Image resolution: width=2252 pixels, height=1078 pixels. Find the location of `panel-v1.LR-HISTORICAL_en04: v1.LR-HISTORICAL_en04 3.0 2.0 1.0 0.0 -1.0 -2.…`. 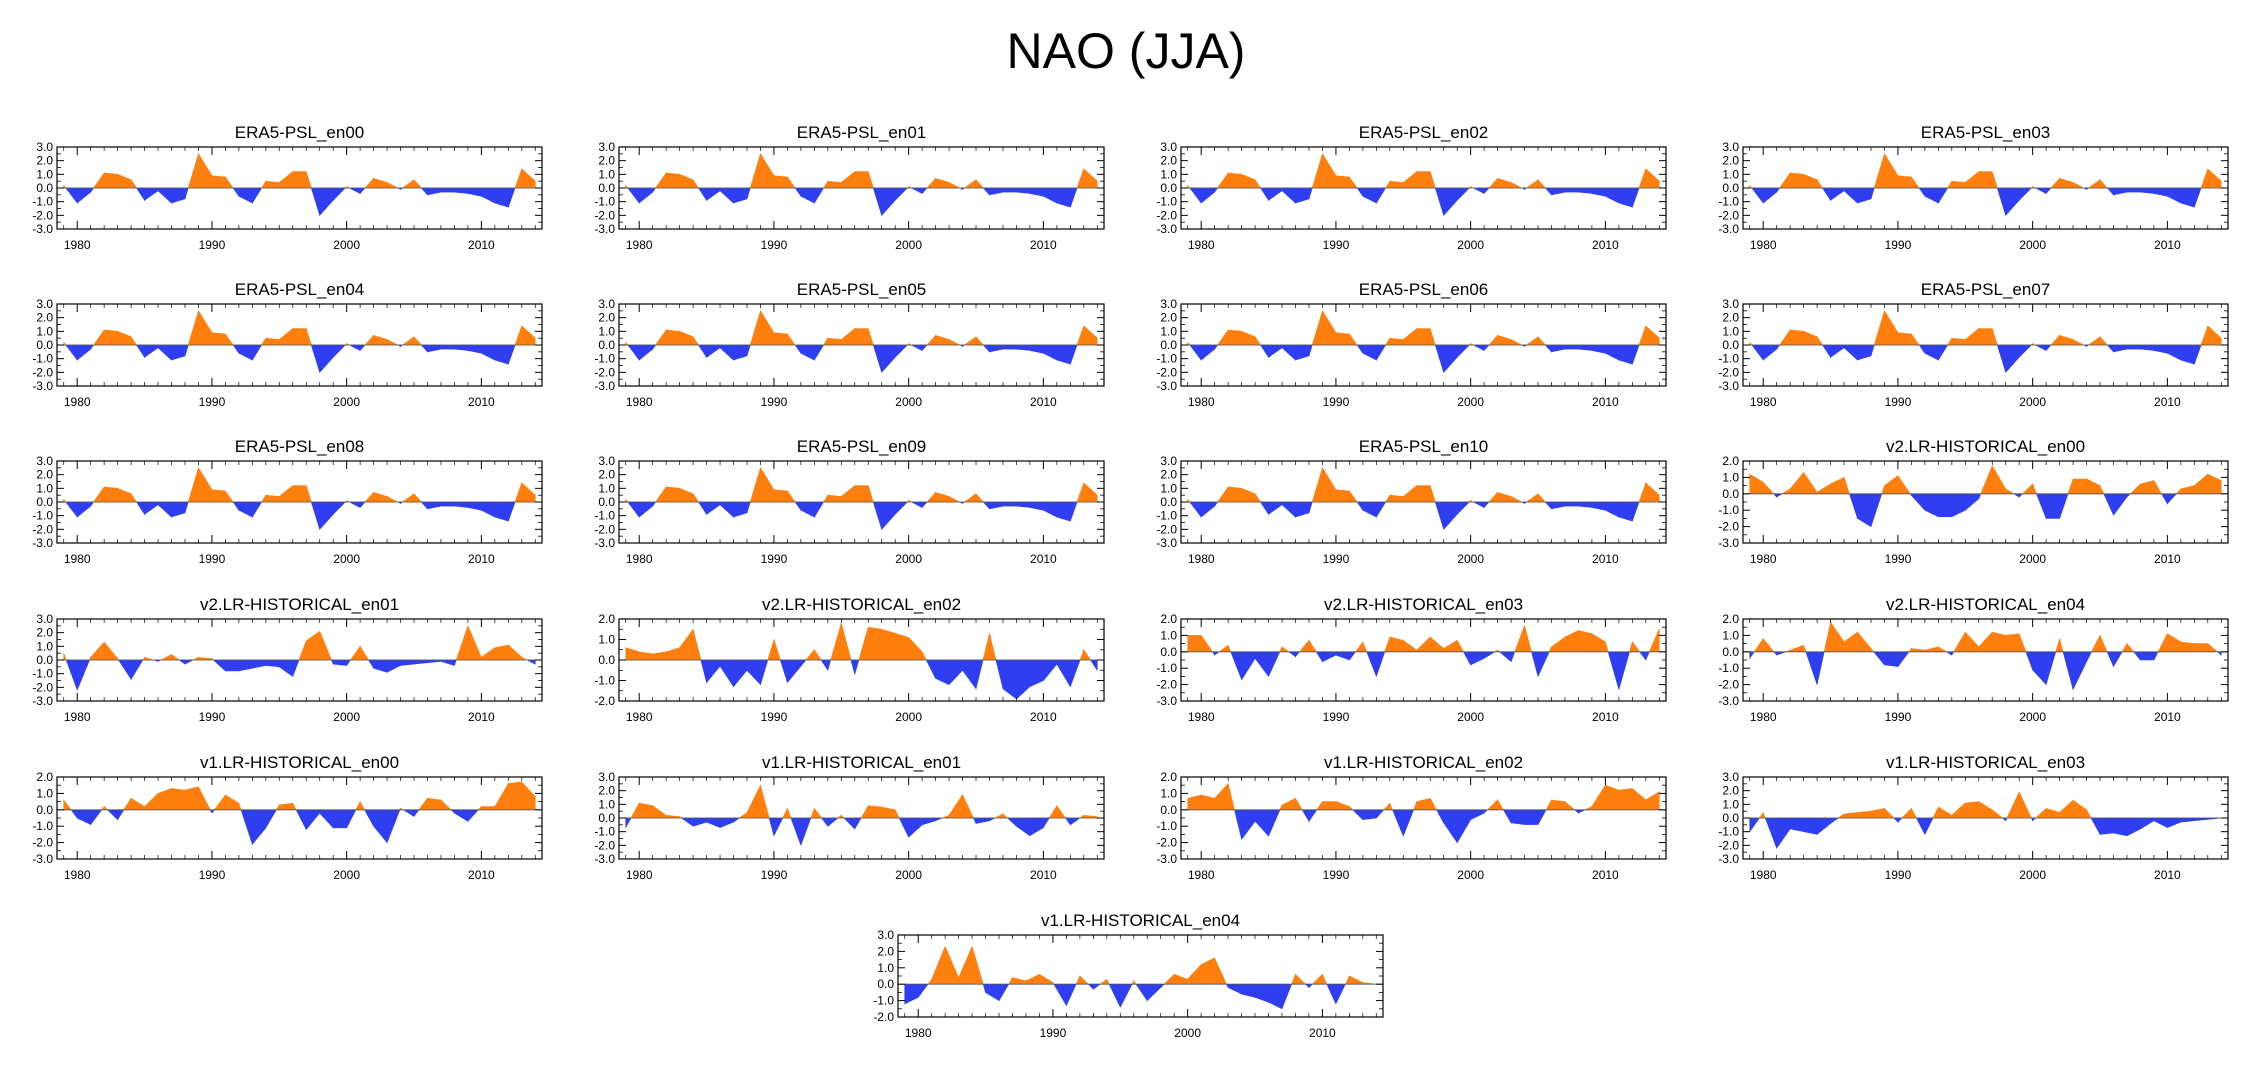

panel-v1.LR-HISTORICAL_en04: v1.LR-HISTORICAL_en04 3.0 2.0 1.0 0.0 -1.0 -2.… is located at coordinates (1128, 975).